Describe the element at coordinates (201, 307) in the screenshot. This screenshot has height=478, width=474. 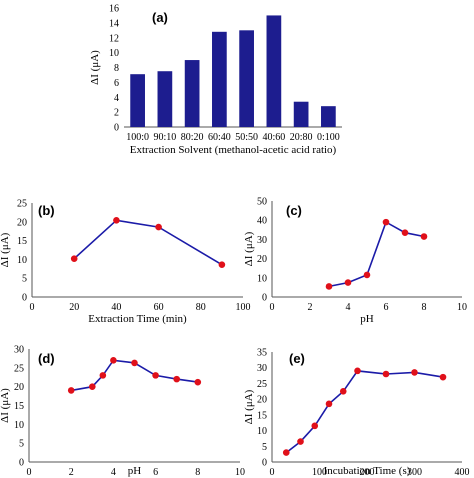
I see `x-tick-label: 80` at that location.